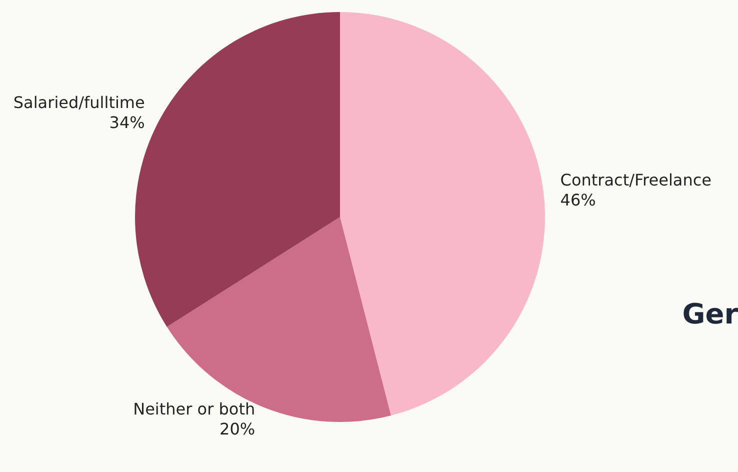  Describe the element at coordinates (636, 180) in the screenshot. I see `slice-label: Contract/Freelance` at that location.